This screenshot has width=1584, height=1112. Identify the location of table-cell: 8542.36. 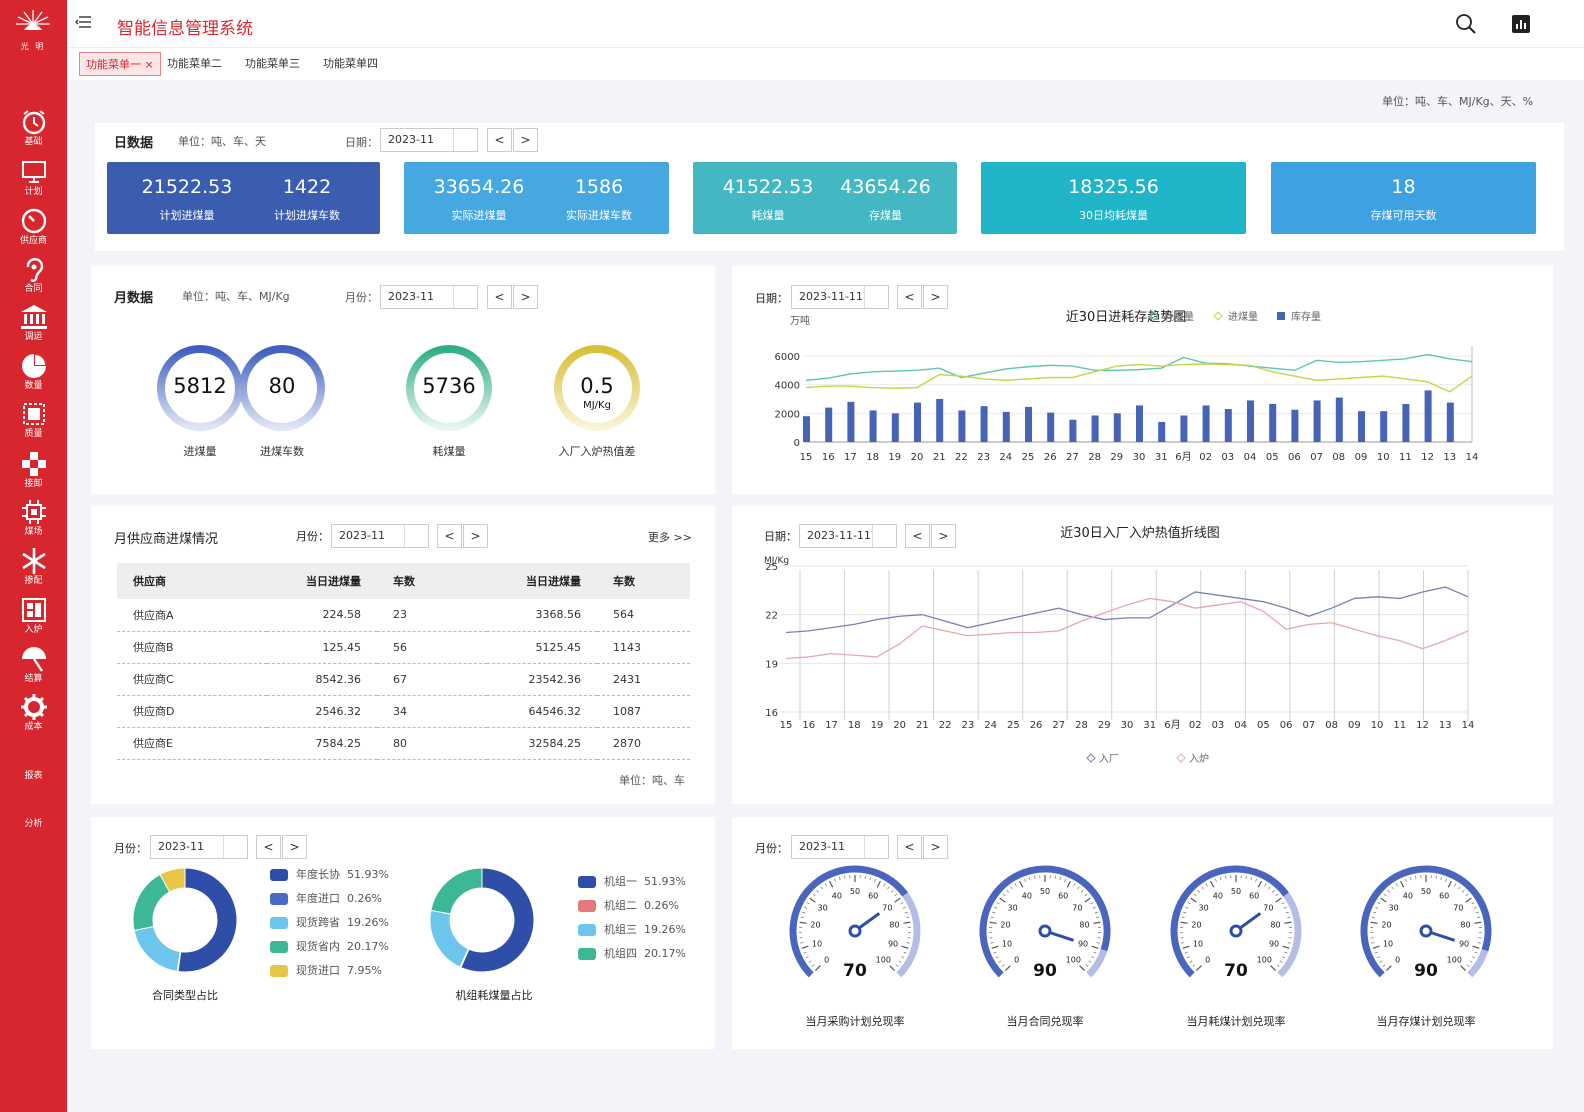
(322, 679).